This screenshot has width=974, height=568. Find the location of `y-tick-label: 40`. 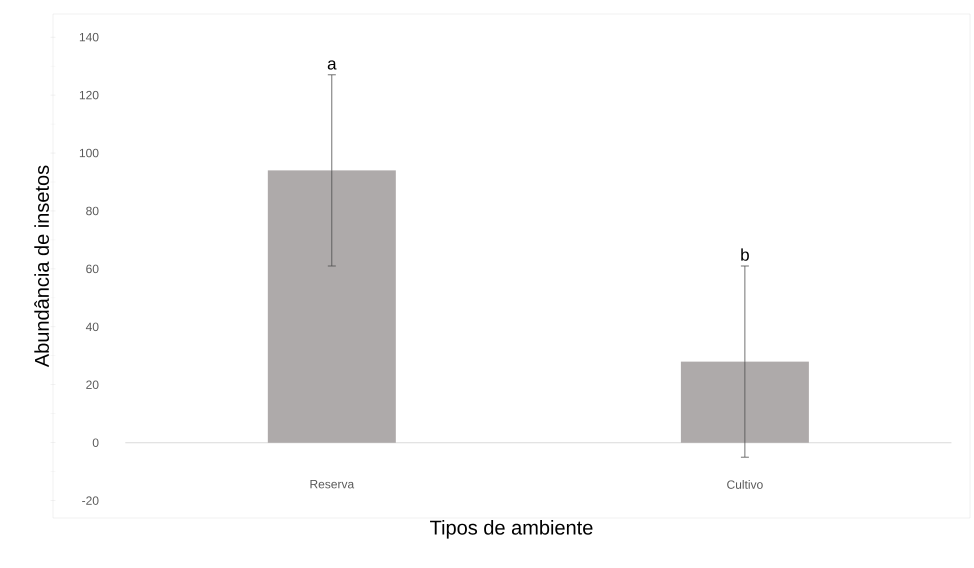

y-tick-label: 40 is located at coordinates (92, 327).